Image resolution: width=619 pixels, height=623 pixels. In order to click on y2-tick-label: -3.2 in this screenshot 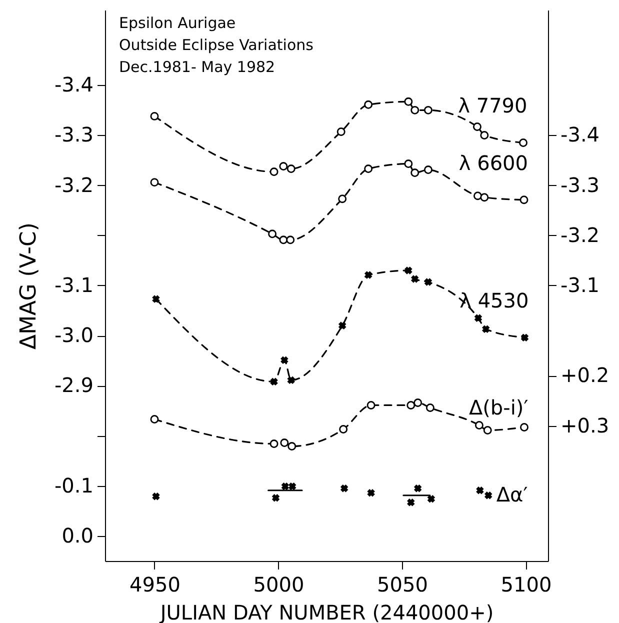, I will do `click(580, 234)`.